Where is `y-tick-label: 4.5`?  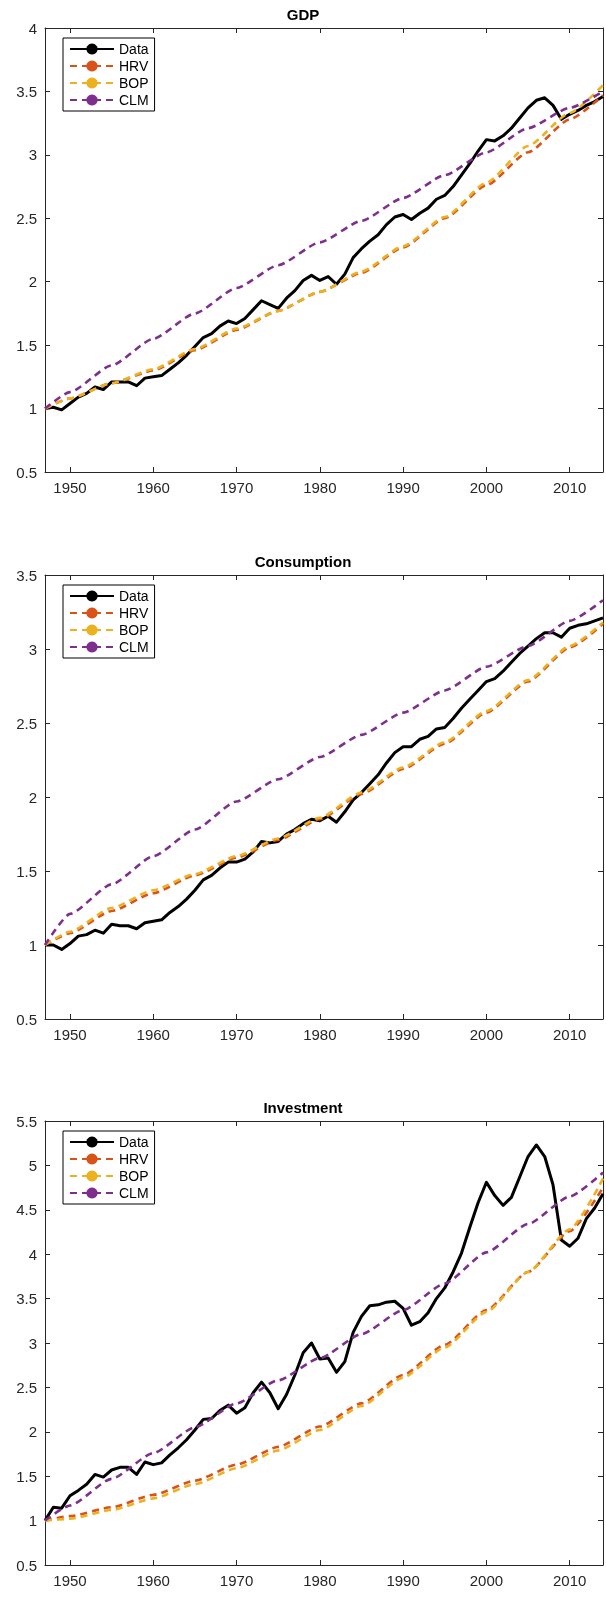
y-tick-label: 4.5 is located at coordinates (26, 1210).